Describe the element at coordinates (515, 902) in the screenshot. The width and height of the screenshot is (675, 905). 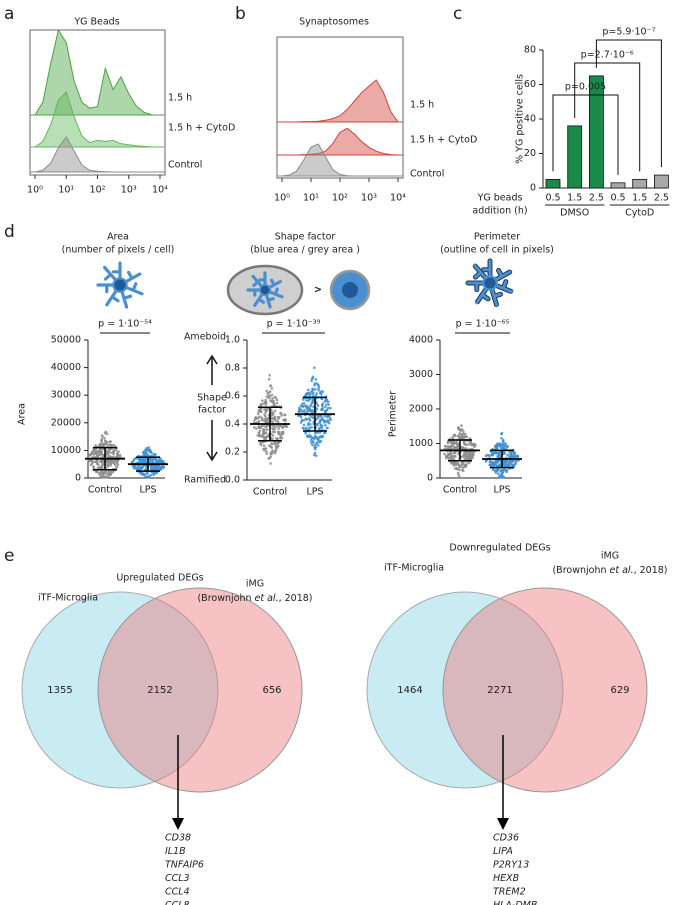
I see `gene: HLA-DMB` at that location.